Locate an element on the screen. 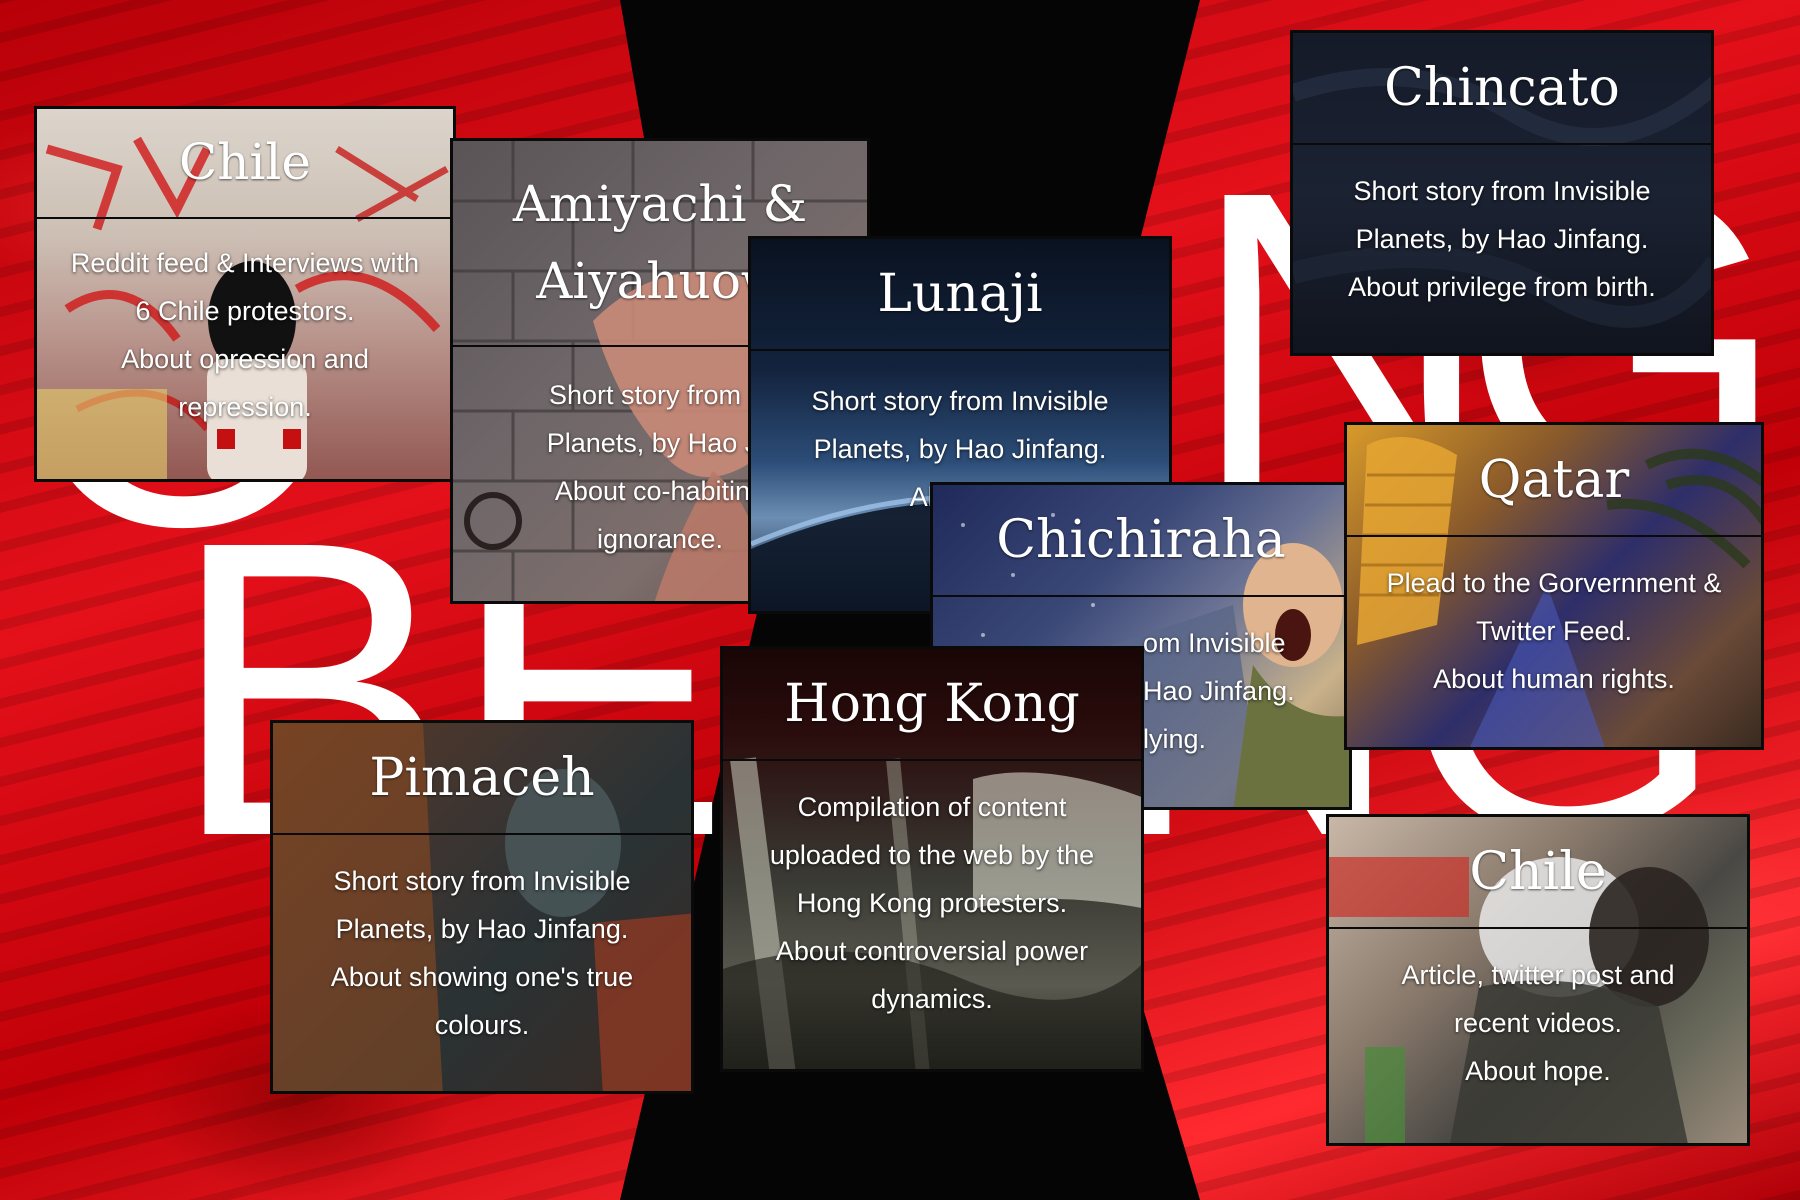 The image size is (1800, 1200). desc-line: Hong Kong protesters. is located at coordinates (932, 903).